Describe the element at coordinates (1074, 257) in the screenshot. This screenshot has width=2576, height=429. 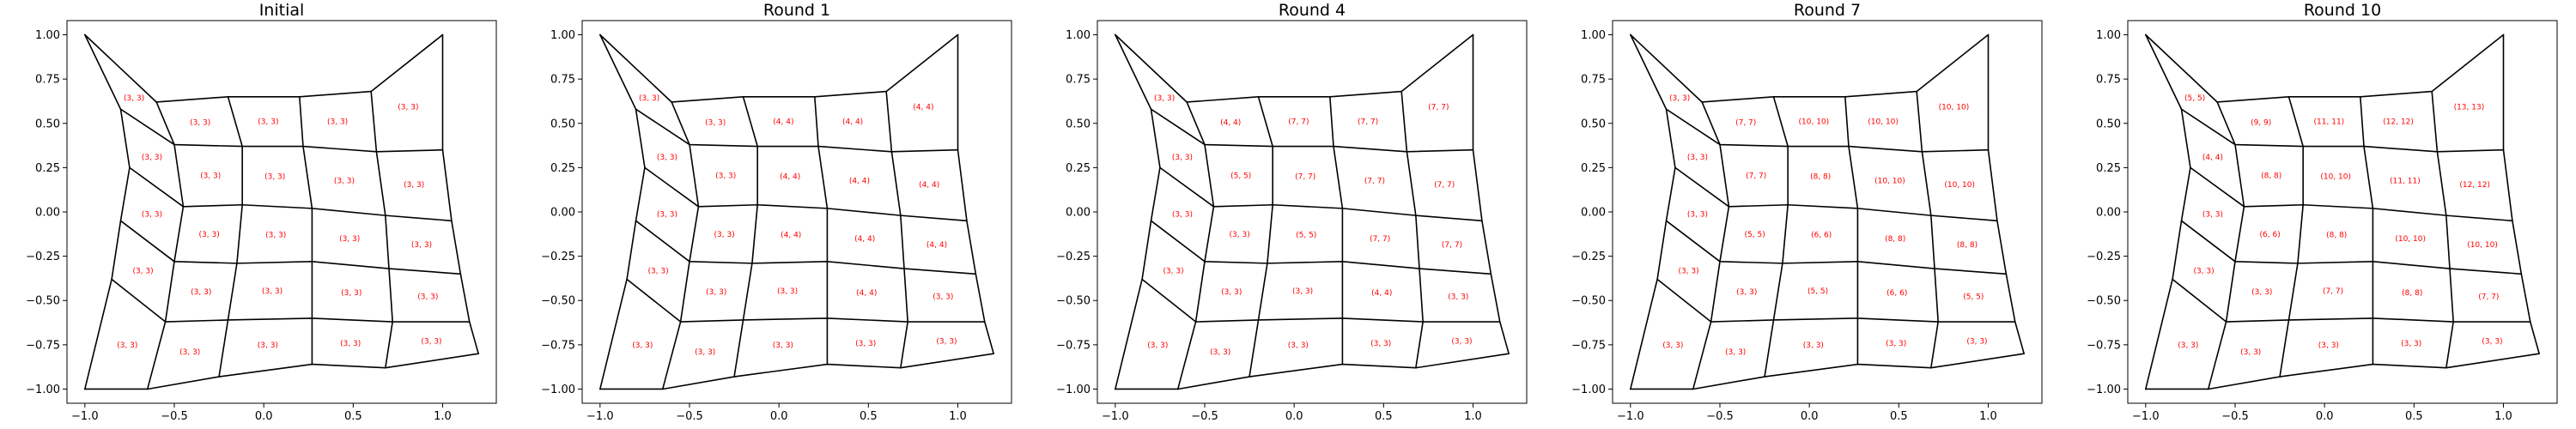
I see `y-tick-label: −0.25` at that location.